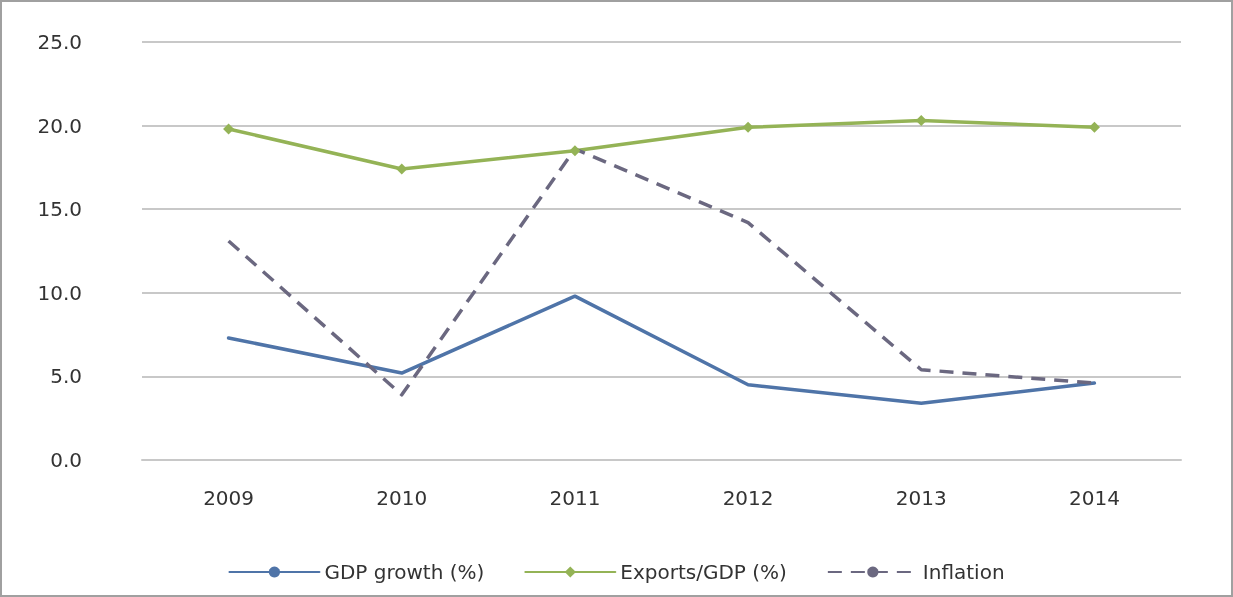  What do you see at coordinates (921, 498) in the screenshot?
I see `x-tick-label: 2013` at bounding box center [921, 498].